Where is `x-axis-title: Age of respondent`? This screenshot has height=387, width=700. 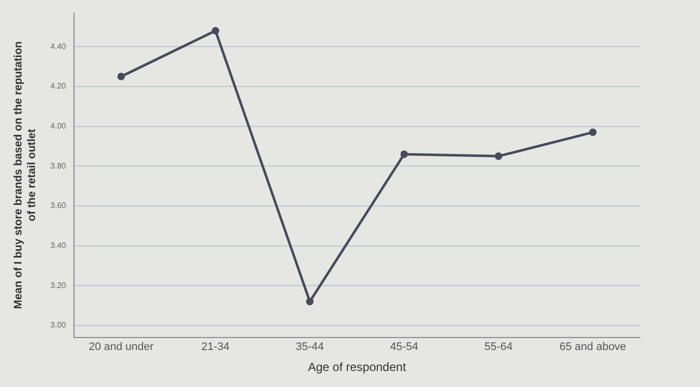
x-axis-title: Age of respondent is located at coordinates (357, 367).